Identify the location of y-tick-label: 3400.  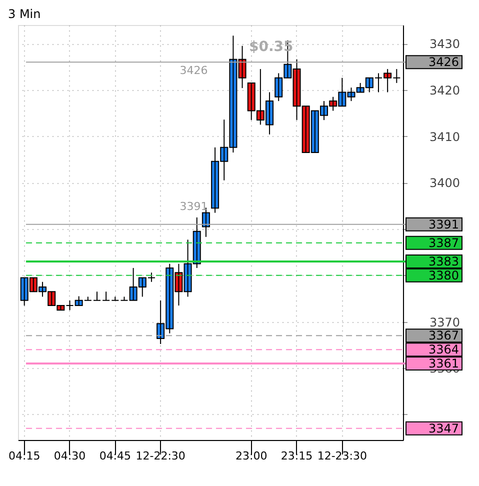
(445, 183).